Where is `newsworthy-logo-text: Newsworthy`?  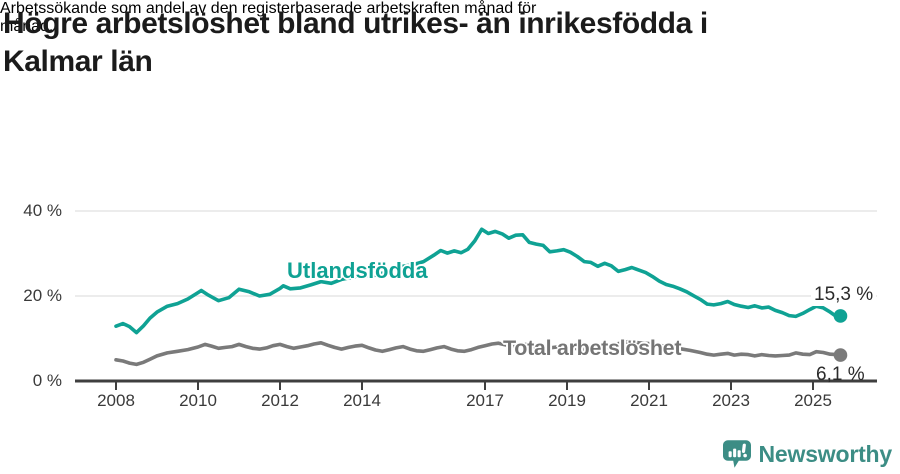
newsworthy-logo-text: Newsworthy is located at coordinates (825, 453).